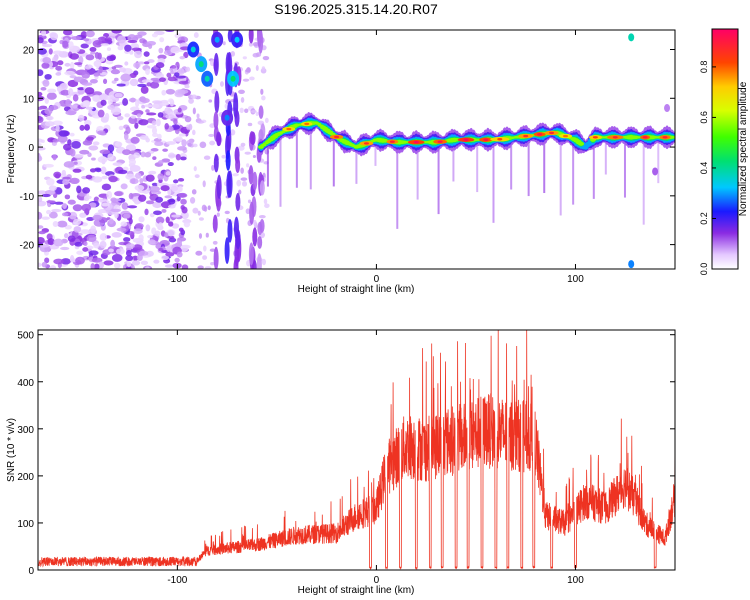 Image resolution: width=750 pixels, height=600 pixels. I want to click on colorbar-gradient, so click(725, 149).